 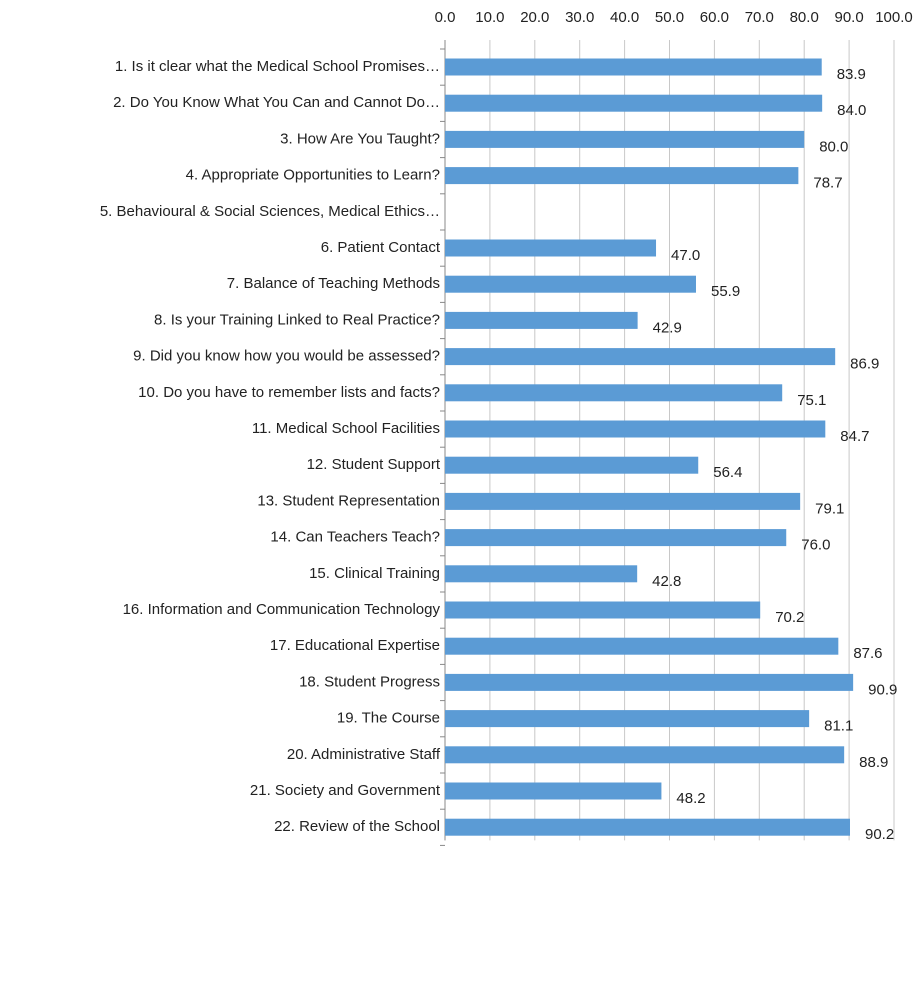 I want to click on x-tick-label: 70.0, so click(x=759, y=17).